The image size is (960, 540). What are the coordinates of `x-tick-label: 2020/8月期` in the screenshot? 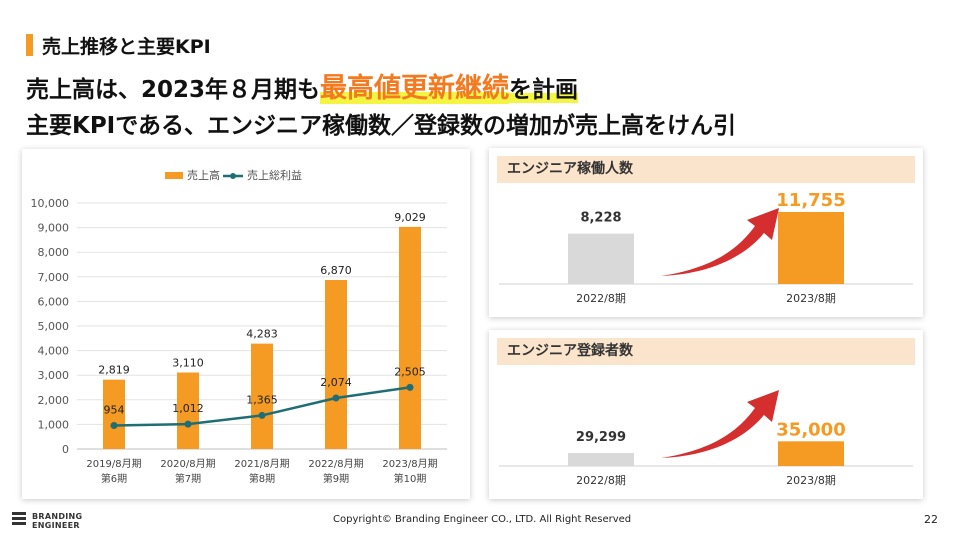 It's located at (187, 464).